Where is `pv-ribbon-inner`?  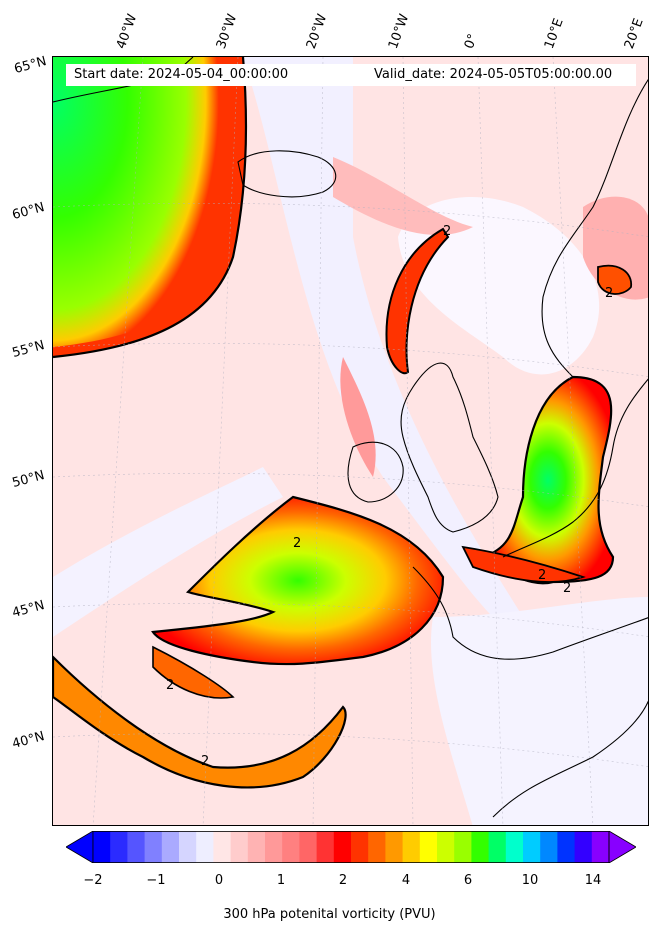
pv-ribbon-inner is located at coordinates (193, 672).